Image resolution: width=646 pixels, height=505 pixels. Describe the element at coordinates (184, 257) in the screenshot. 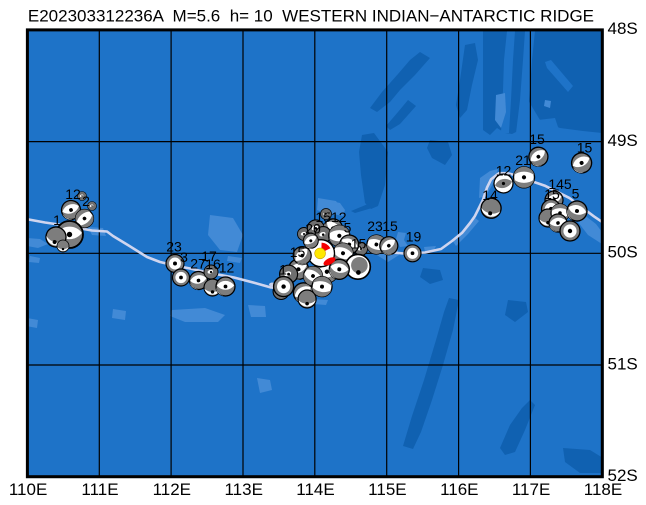

I see `svg-text: 3` at that location.